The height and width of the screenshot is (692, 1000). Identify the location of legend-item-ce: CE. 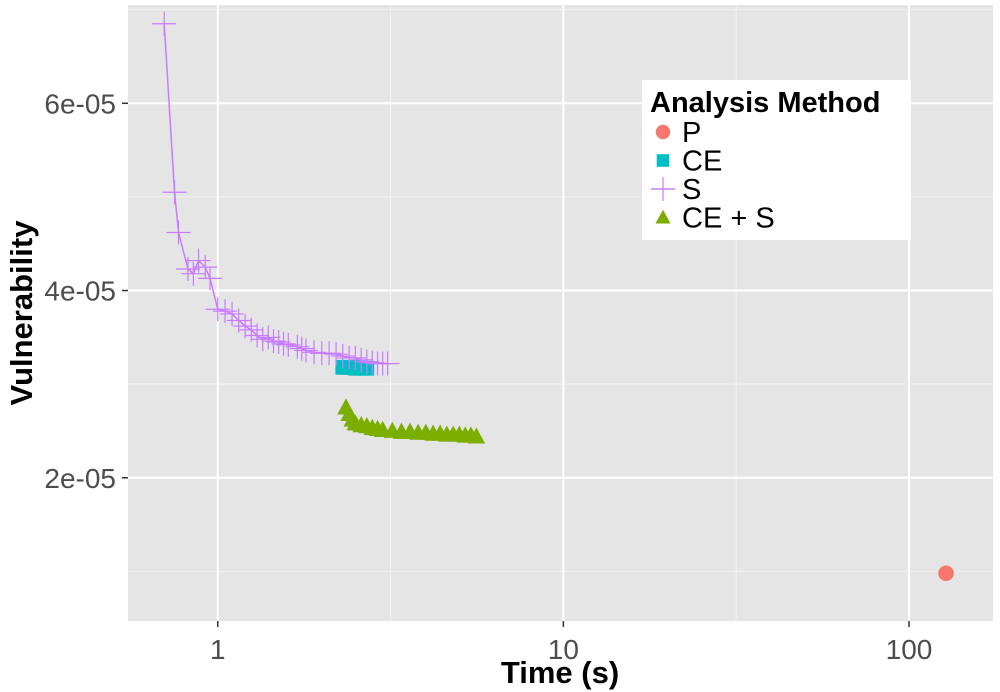
(689, 162).